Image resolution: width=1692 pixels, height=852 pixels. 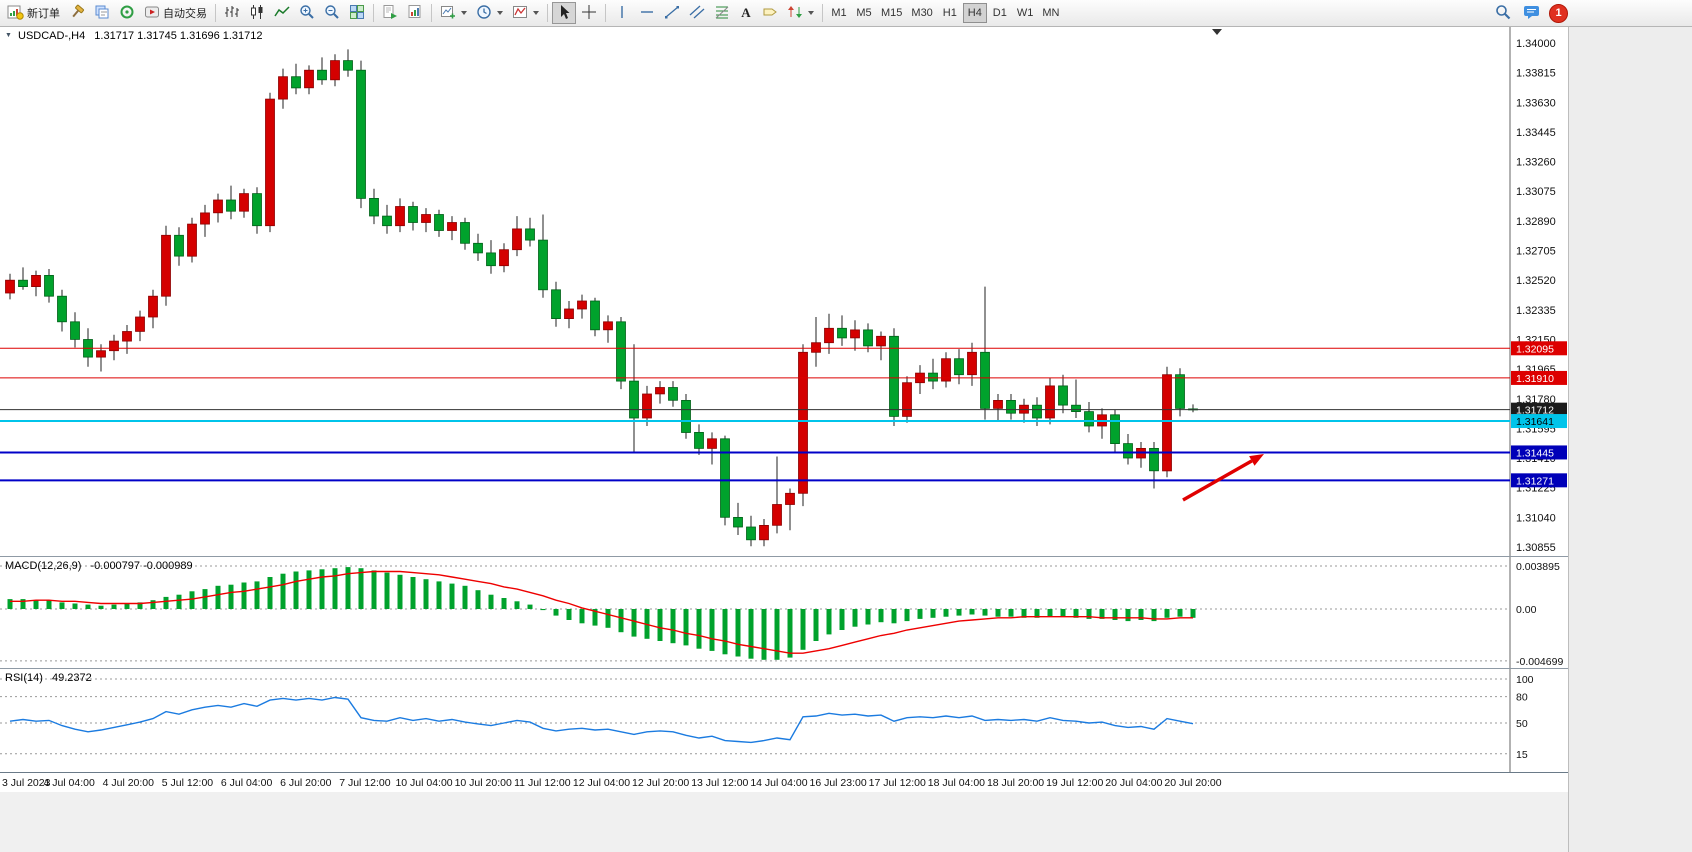 What do you see at coordinates (891, 13) in the screenshot?
I see `timeframe-m15-button: M15` at bounding box center [891, 13].